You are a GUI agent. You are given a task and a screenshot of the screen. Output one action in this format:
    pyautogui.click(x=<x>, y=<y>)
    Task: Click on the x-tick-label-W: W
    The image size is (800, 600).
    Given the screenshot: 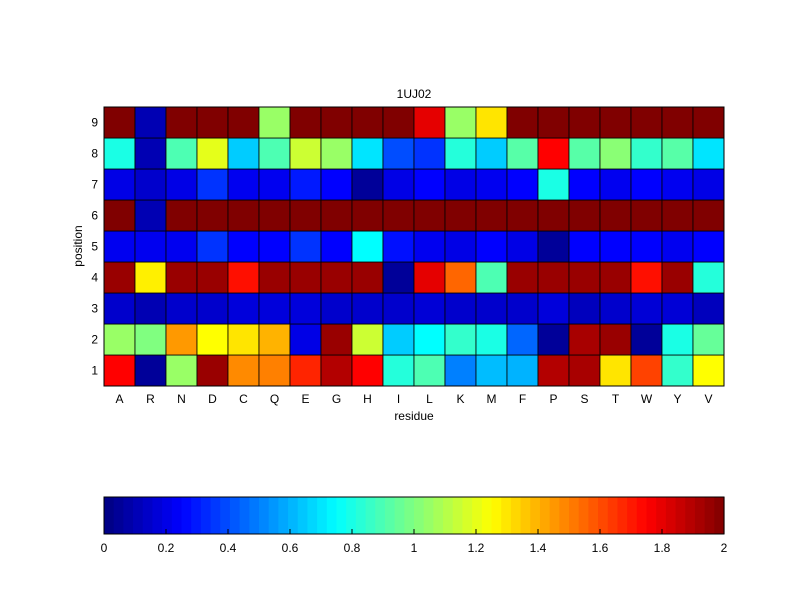 What is the action you would take?
    pyautogui.click(x=647, y=399)
    